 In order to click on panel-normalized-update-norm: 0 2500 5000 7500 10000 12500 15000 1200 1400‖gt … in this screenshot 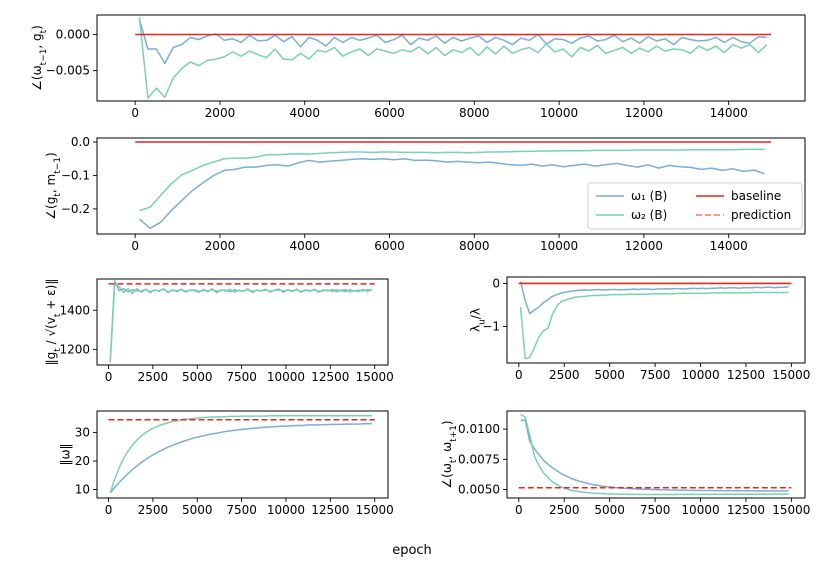, I will do `click(219, 331)`.